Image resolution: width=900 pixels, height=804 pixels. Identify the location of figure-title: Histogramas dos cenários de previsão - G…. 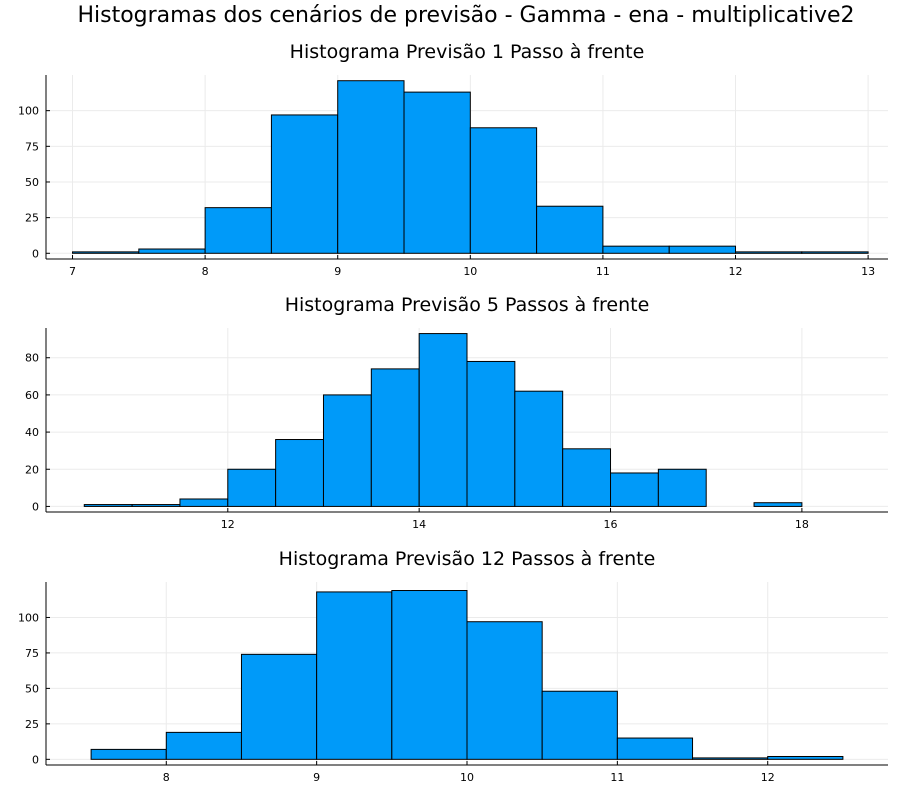
(465, 15).